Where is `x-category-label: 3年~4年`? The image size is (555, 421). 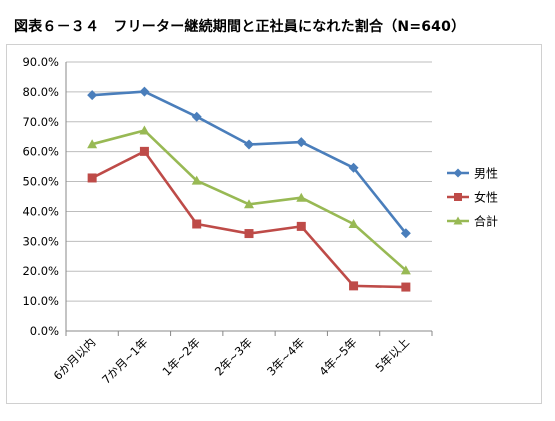 x-category-label: 3年~4年 is located at coordinates (285, 356).